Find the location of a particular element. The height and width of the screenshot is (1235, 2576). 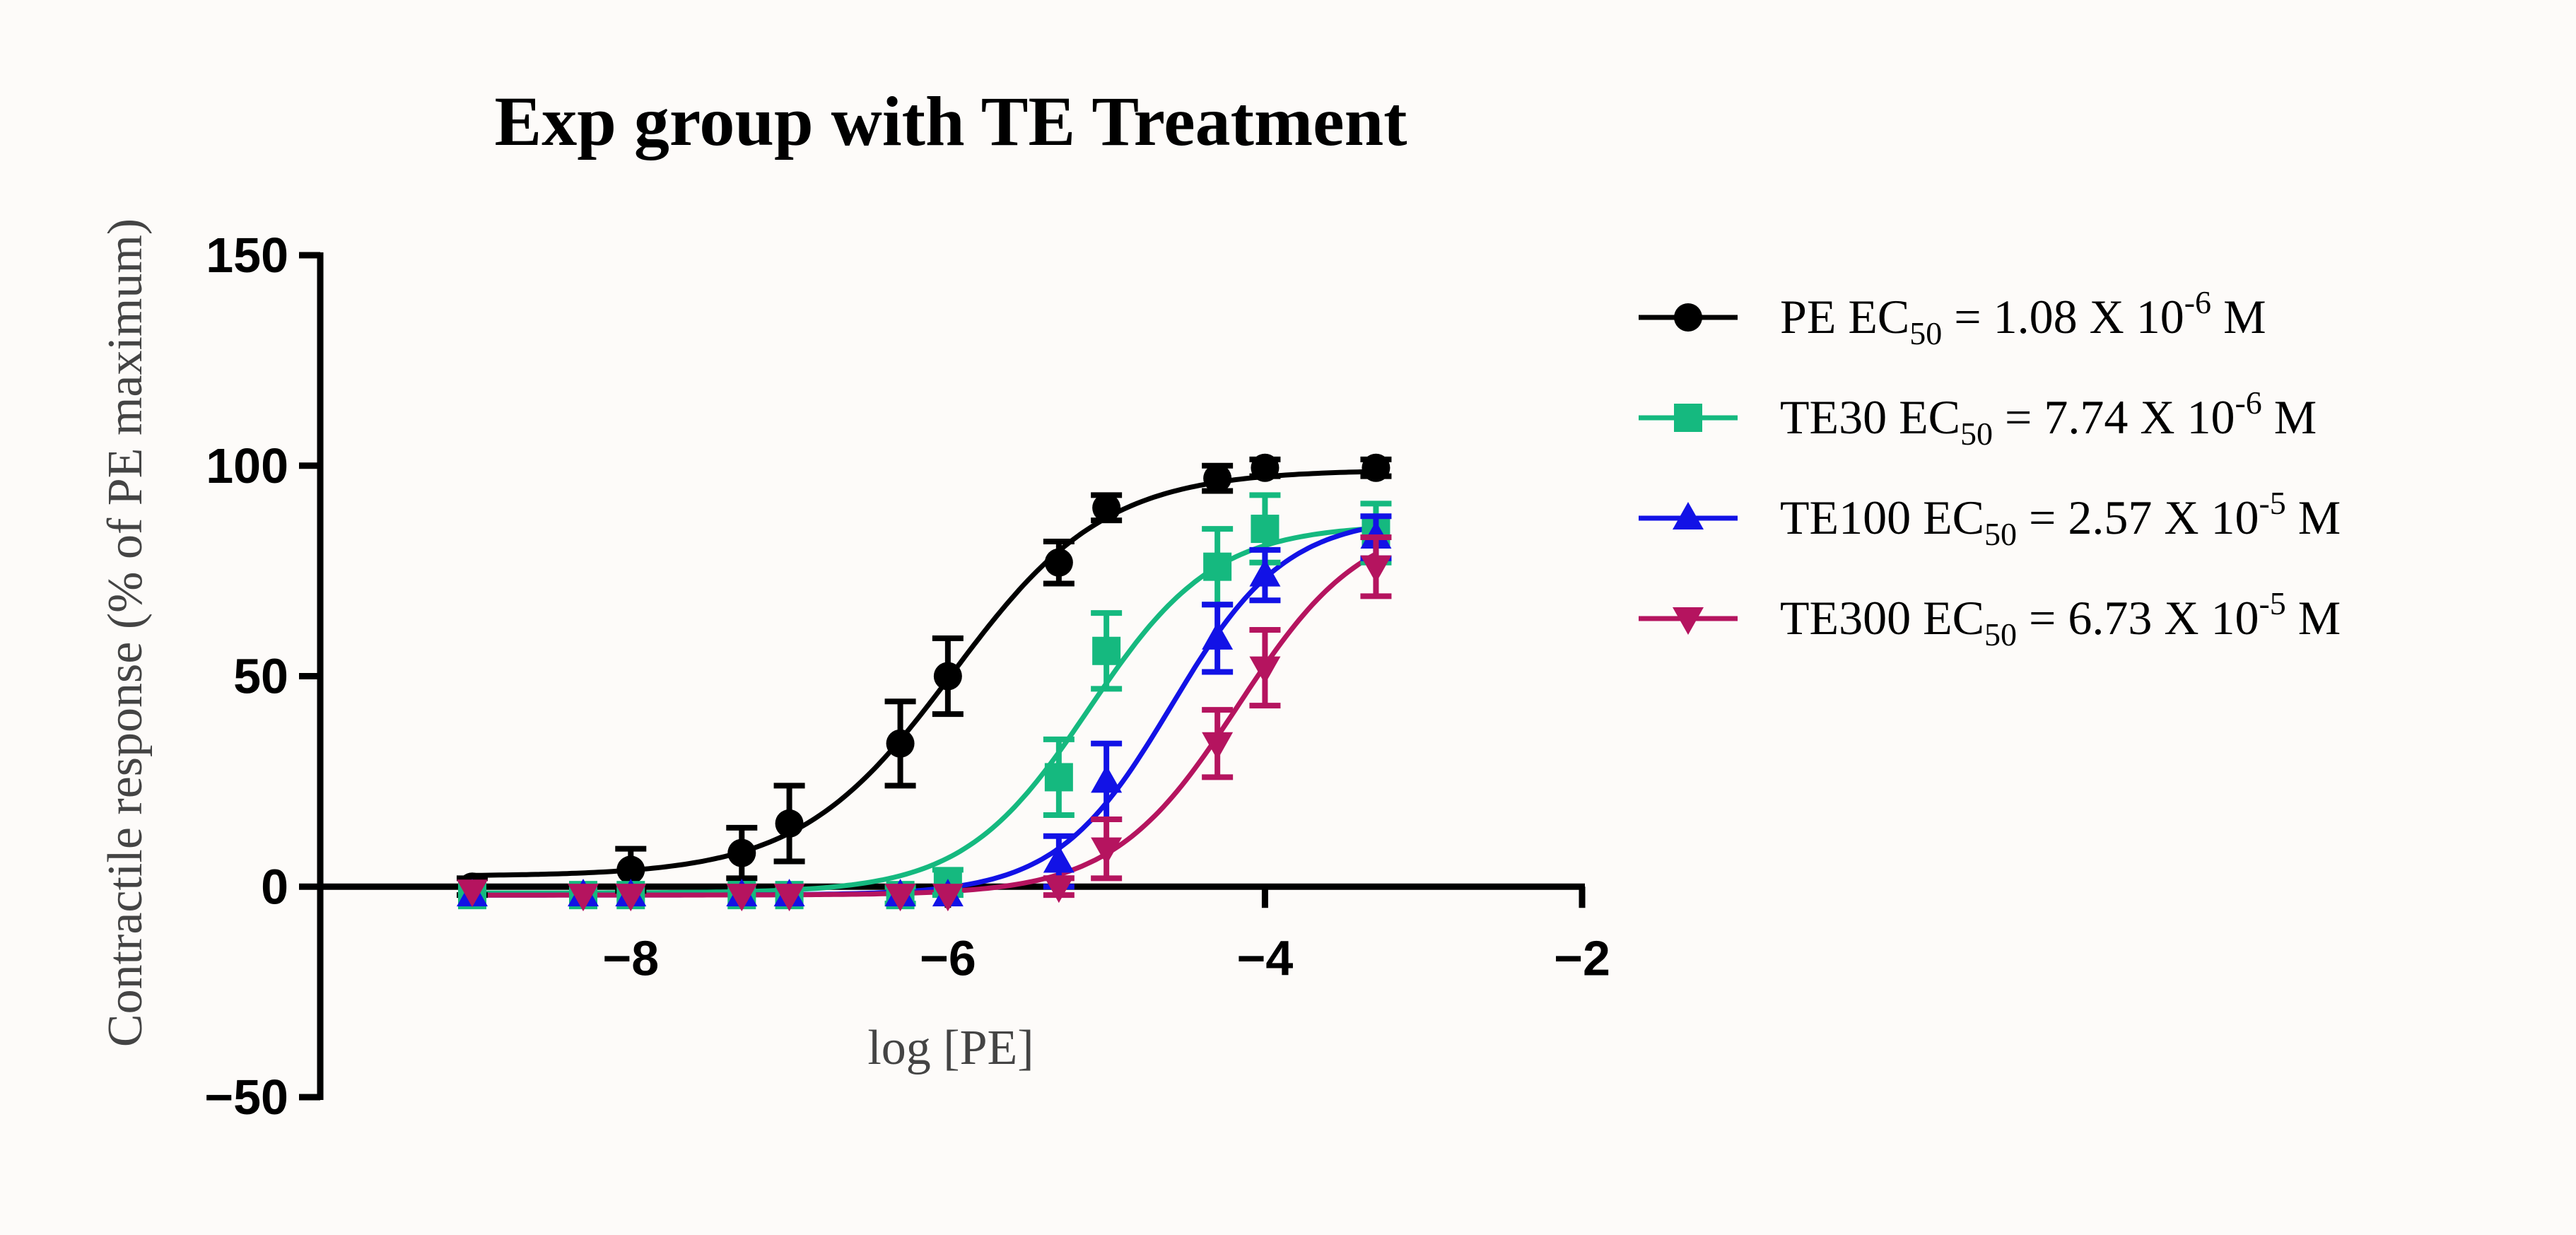

x-tick-label: −4 is located at coordinates (1265, 958).